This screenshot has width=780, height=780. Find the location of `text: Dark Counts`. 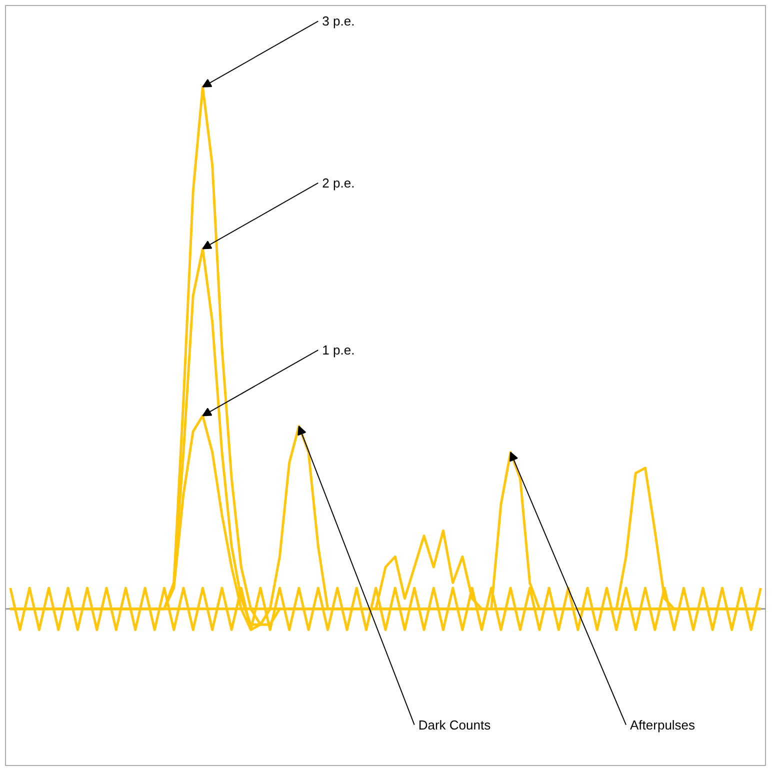

text: Dark Counts is located at coordinates (455, 724).